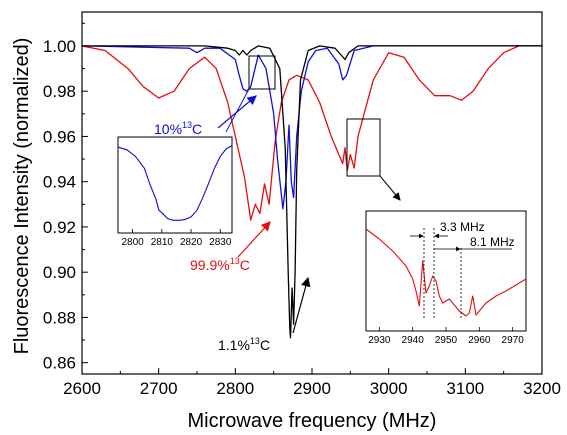  I want to click on x-tick-label: 3000, so click(389, 388).